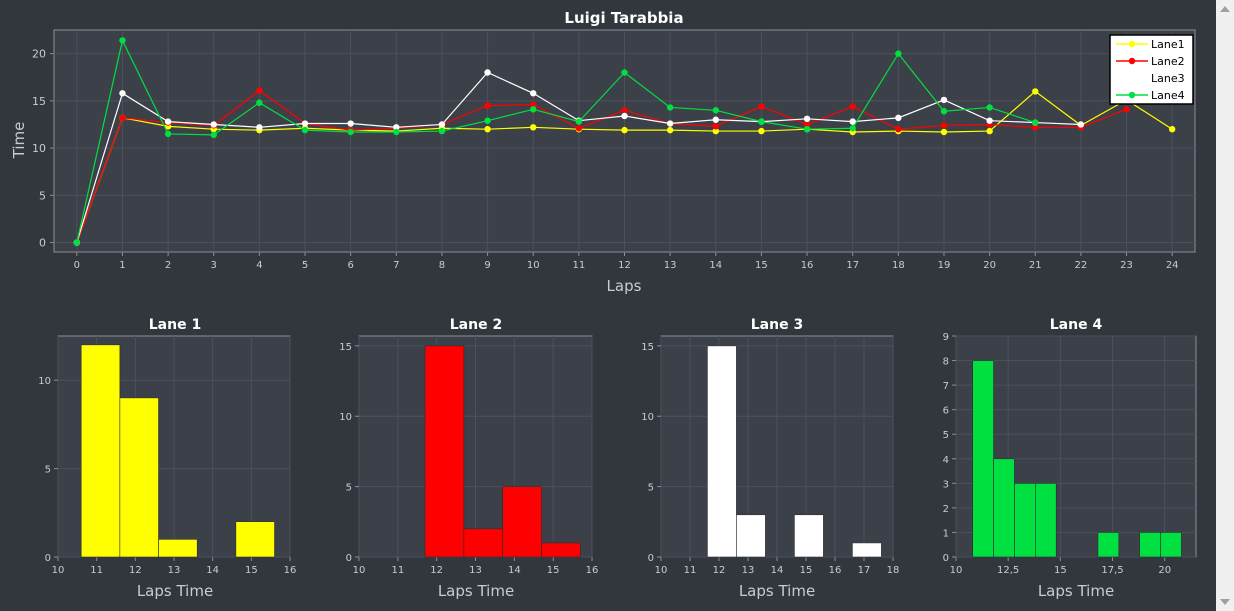  I want to click on legend-label: Lane2, so click(1168, 61).